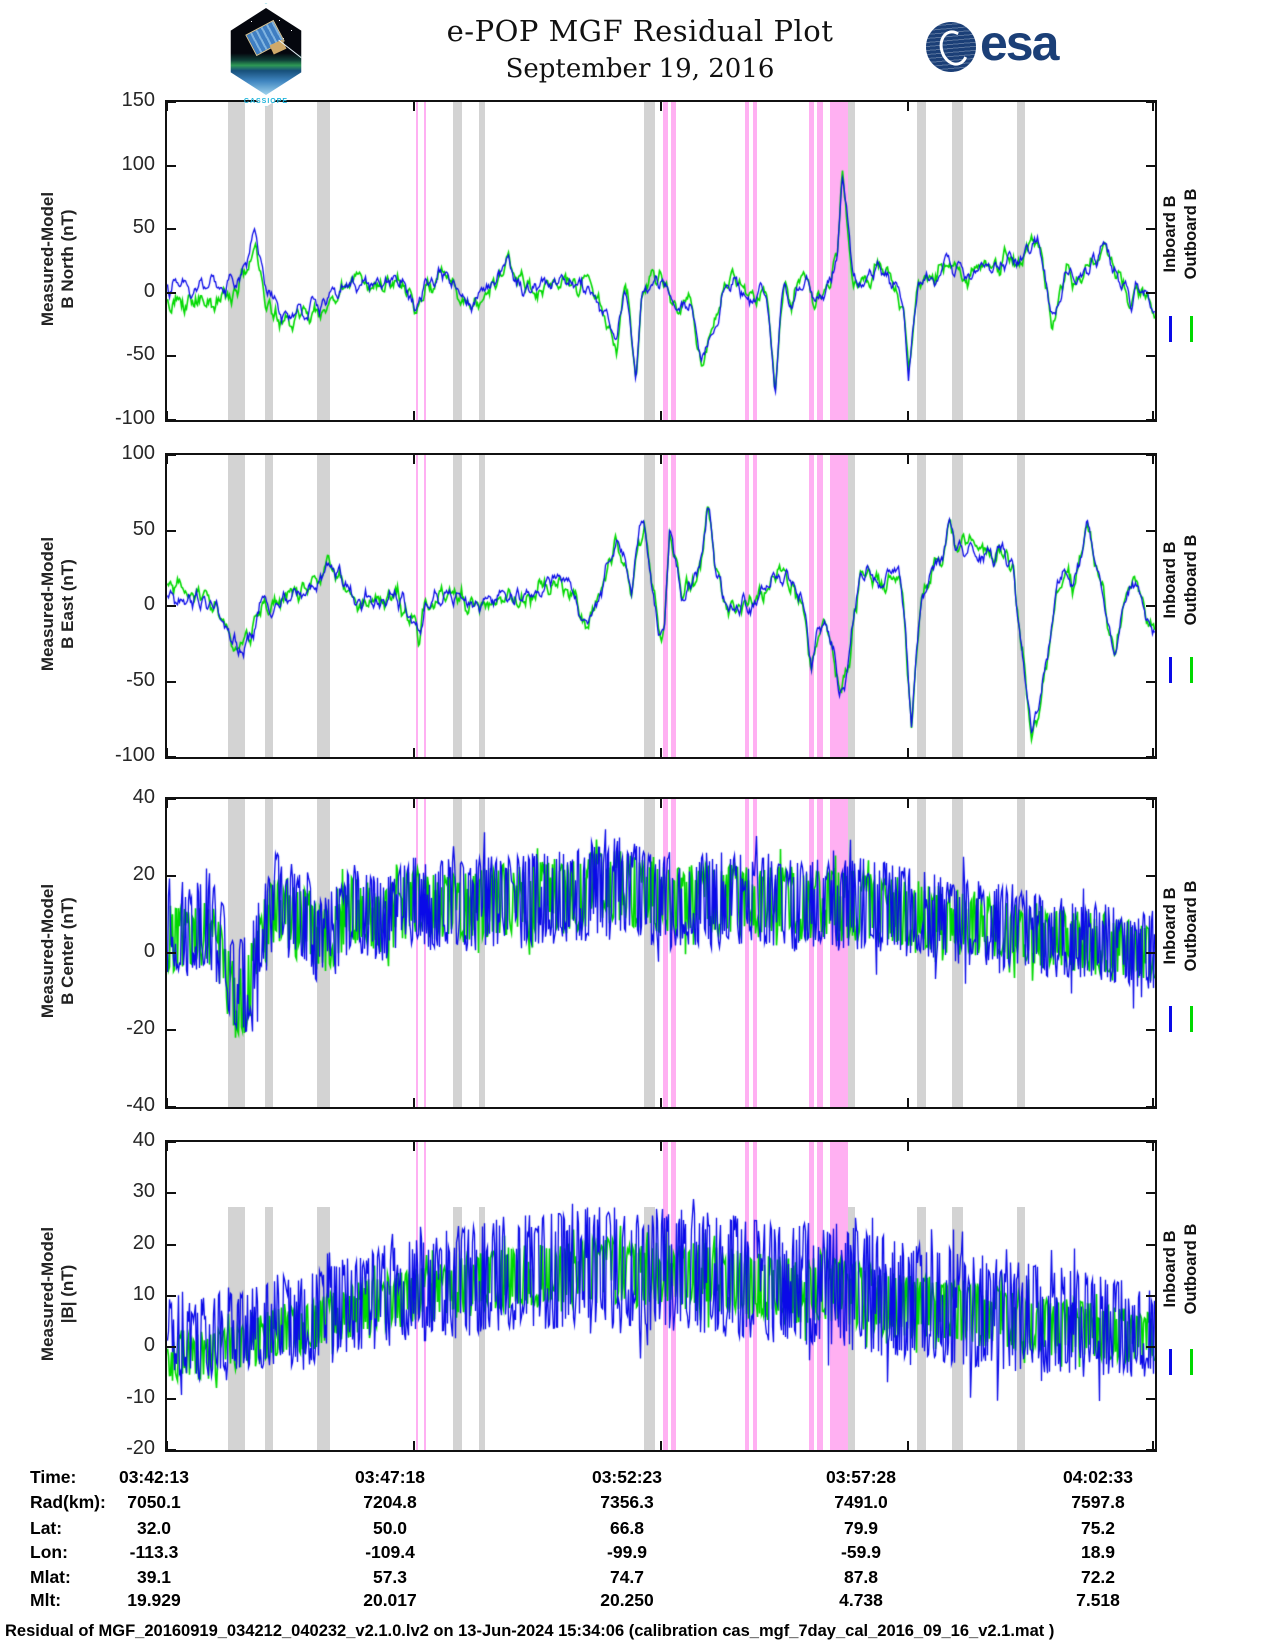 Image resolution: width=1275 pixels, height=1650 pixels. What do you see at coordinates (861, 1502) in the screenshot?
I see `table-cell: 7491.0` at bounding box center [861, 1502].